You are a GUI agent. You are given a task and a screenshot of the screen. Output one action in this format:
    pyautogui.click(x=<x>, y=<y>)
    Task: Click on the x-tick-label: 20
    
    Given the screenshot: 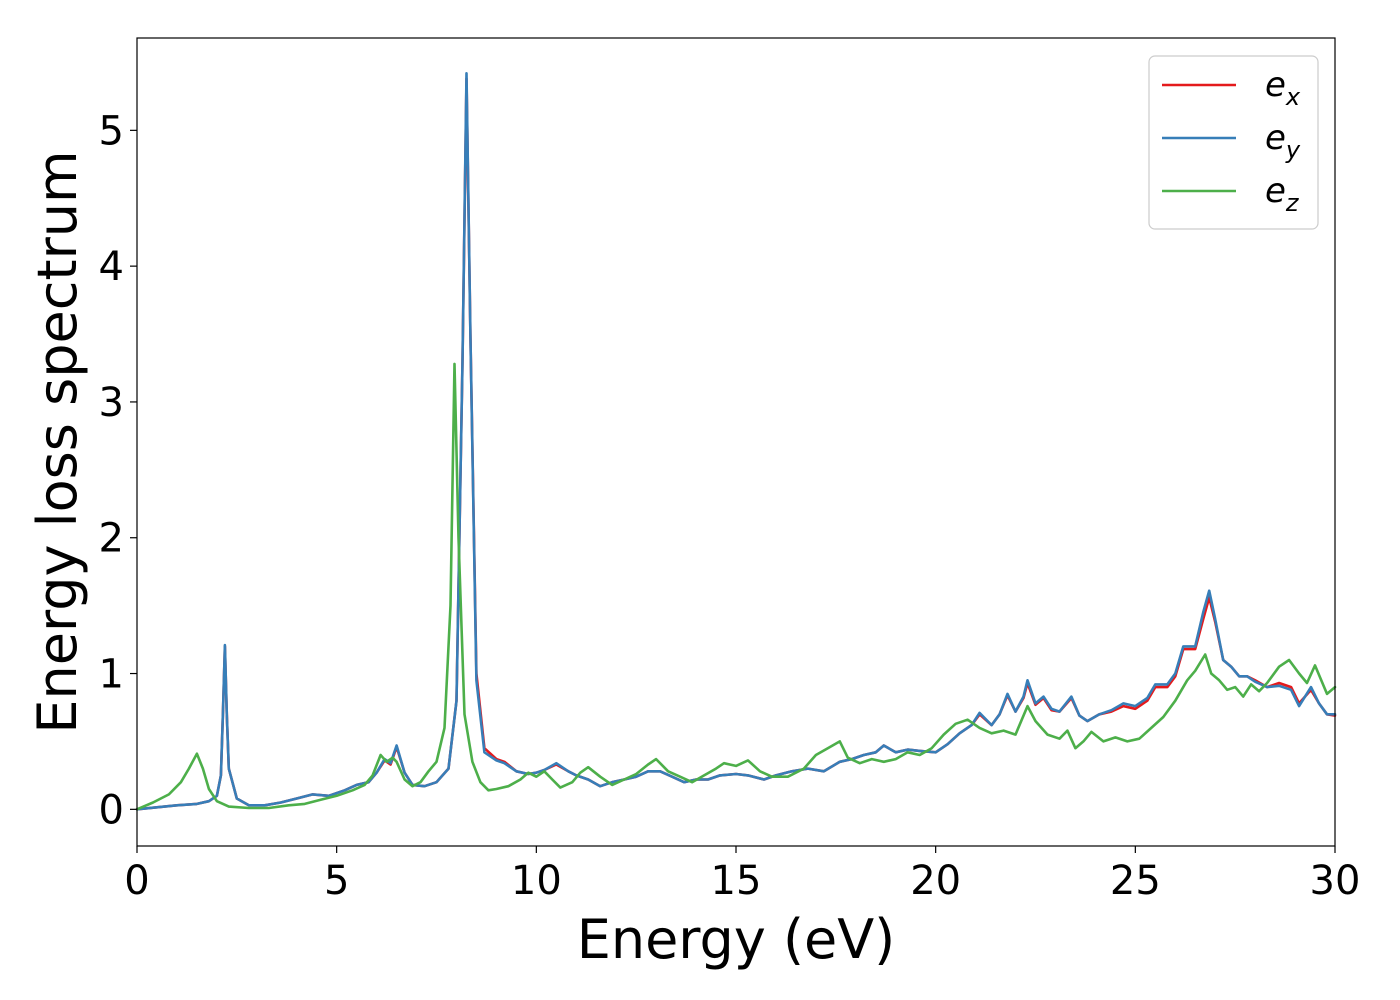 What is the action you would take?
    pyautogui.click(x=935, y=881)
    